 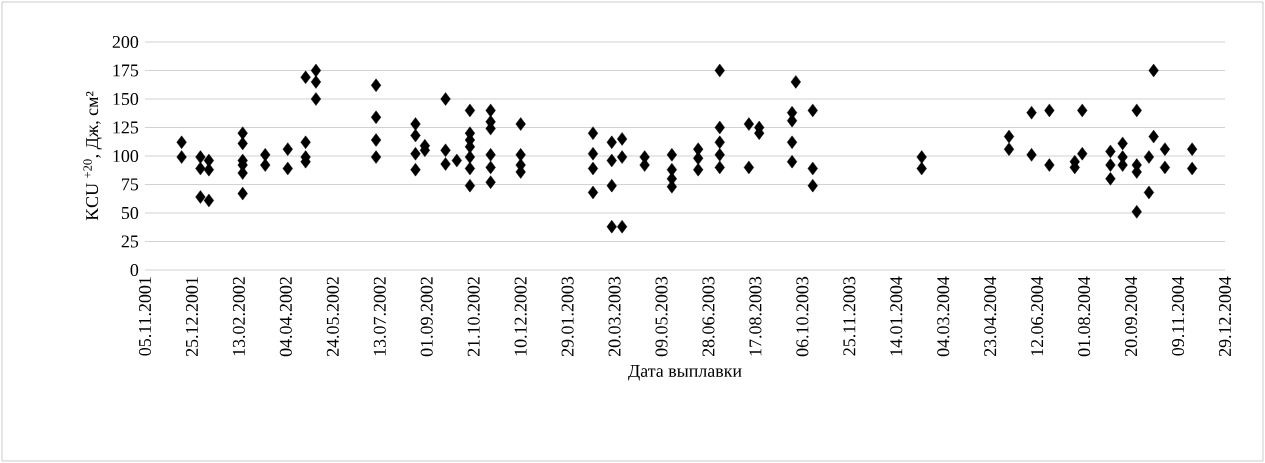 I want to click on y-tick-label: 200, so click(x=125, y=42).